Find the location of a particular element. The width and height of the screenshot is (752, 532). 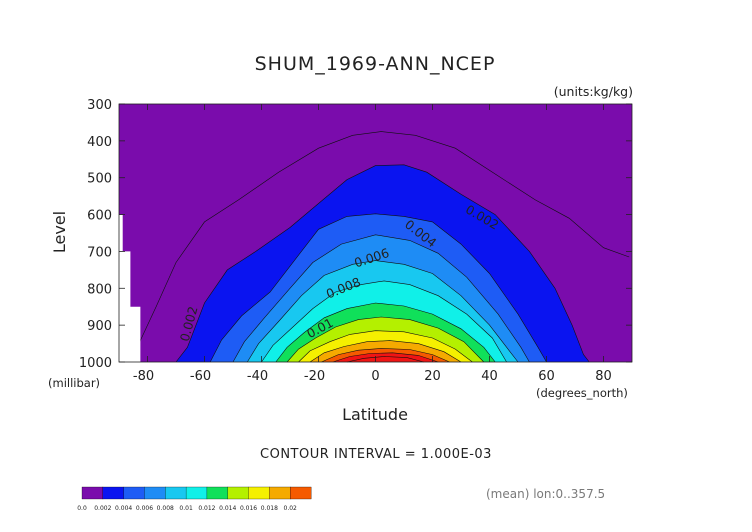

y-unit-label: (millibar) is located at coordinates (74, 383).